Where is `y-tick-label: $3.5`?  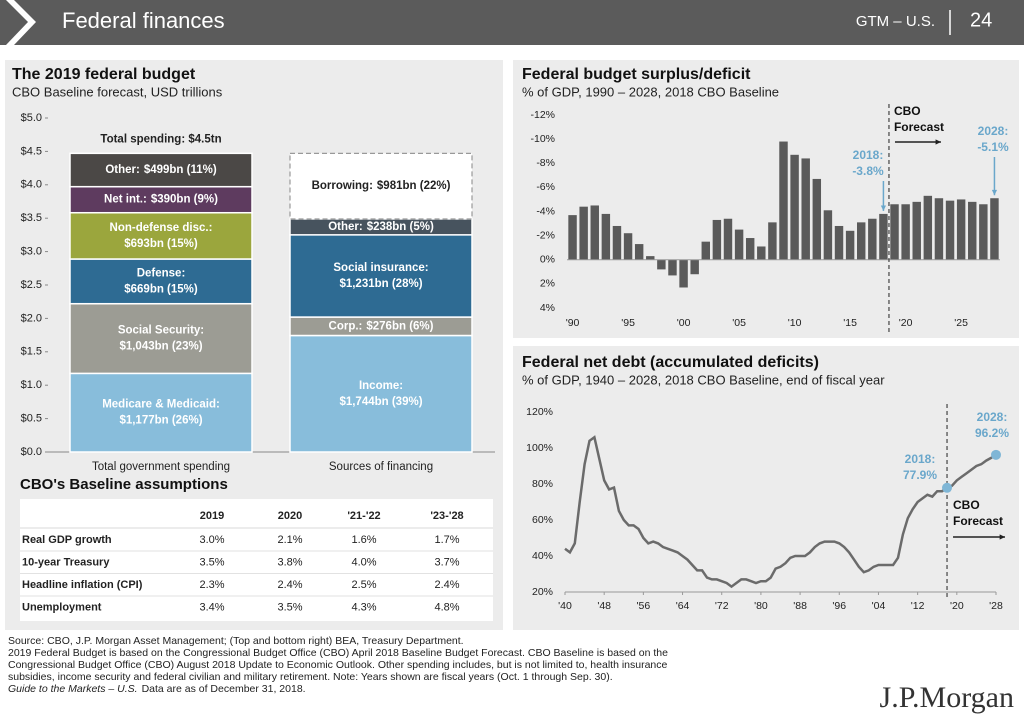
y-tick-label: $3.5 is located at coordinates (31, 218).